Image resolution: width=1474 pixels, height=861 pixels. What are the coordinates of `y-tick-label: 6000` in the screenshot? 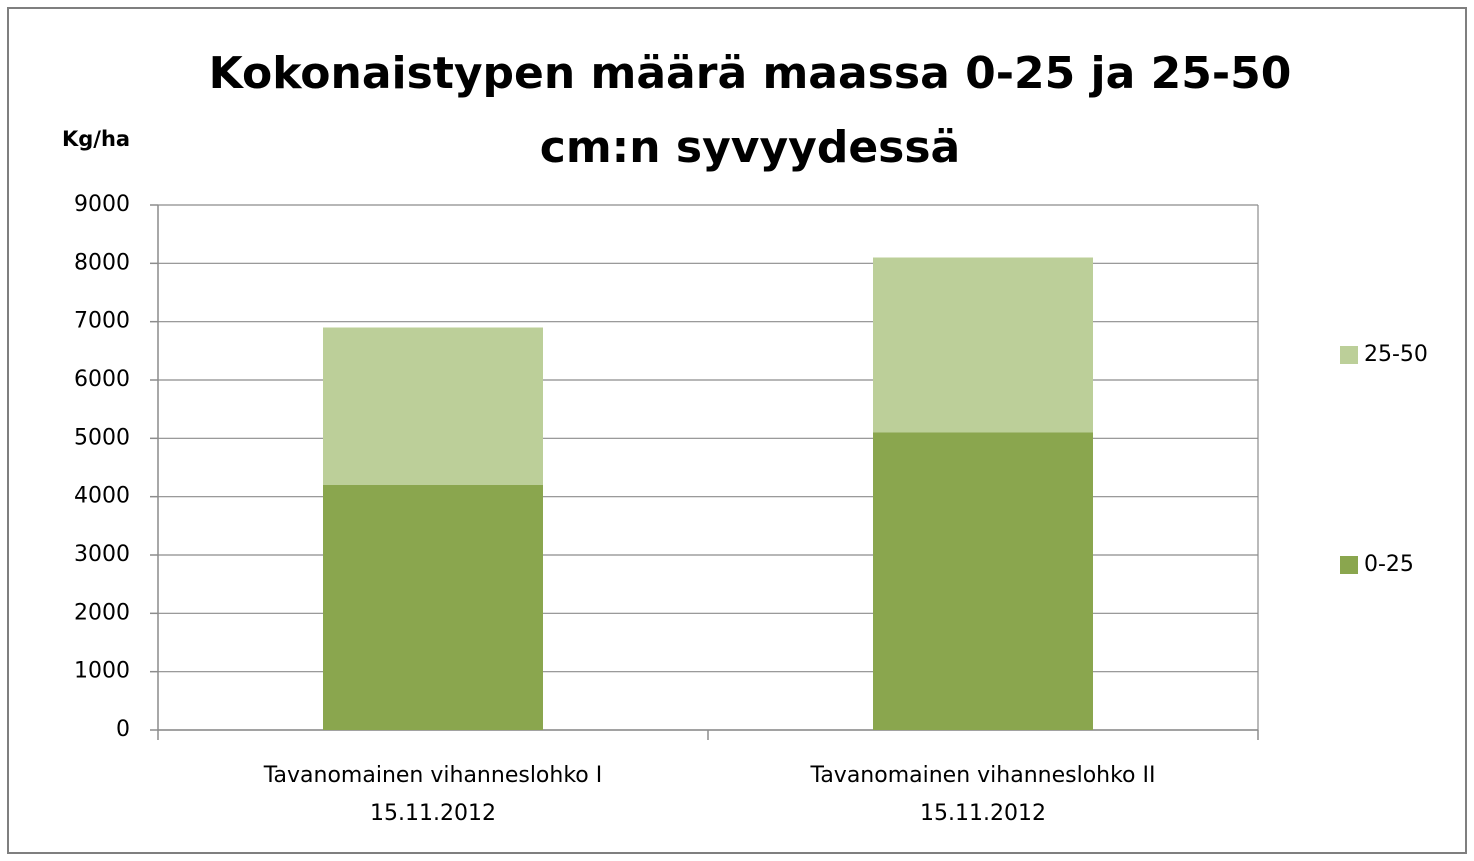 It's located at (102, 379).